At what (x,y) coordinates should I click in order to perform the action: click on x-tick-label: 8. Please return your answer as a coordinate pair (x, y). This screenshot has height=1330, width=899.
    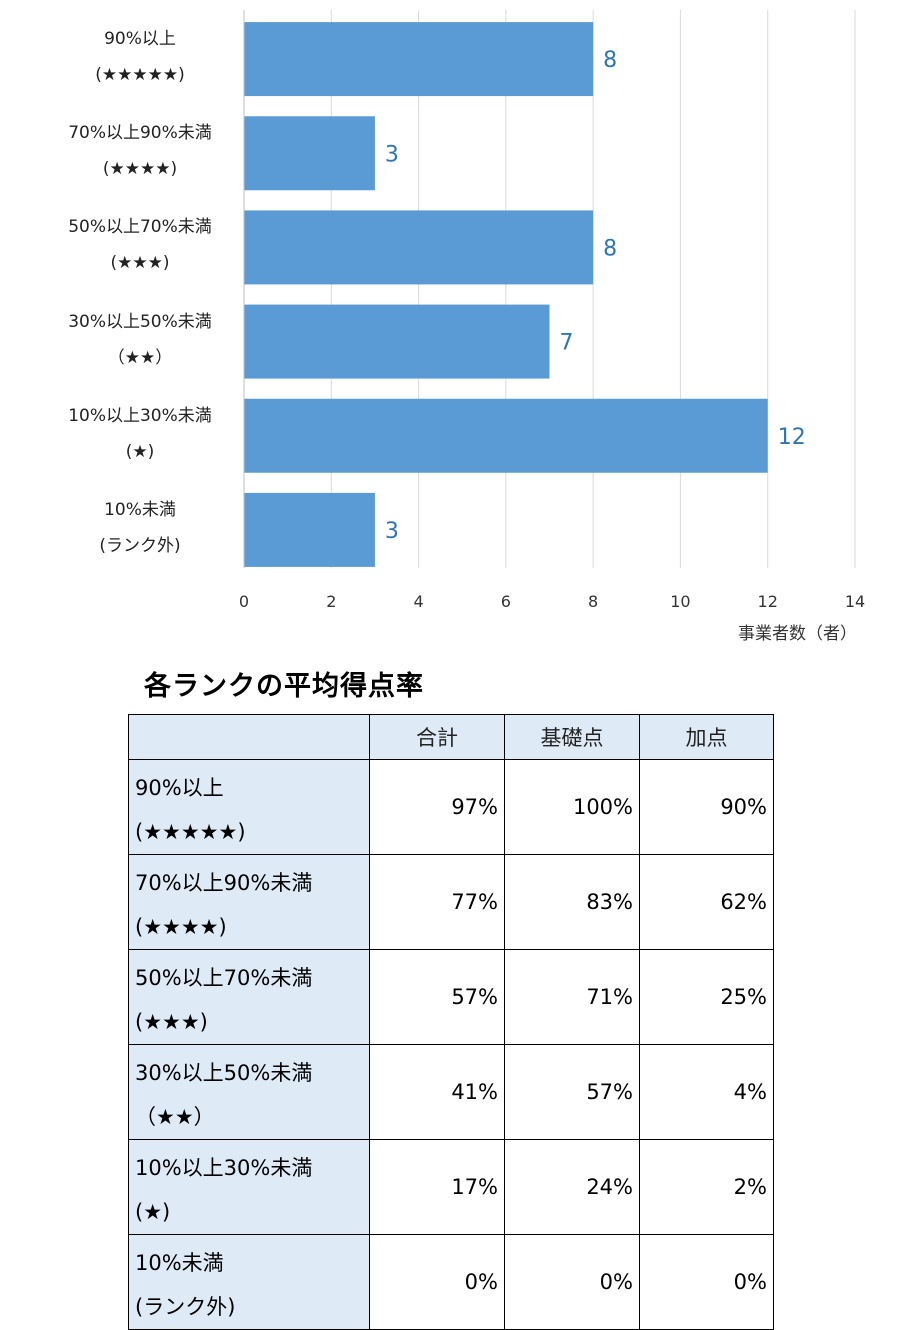
    Looking at the image, I should click on (593, 601).